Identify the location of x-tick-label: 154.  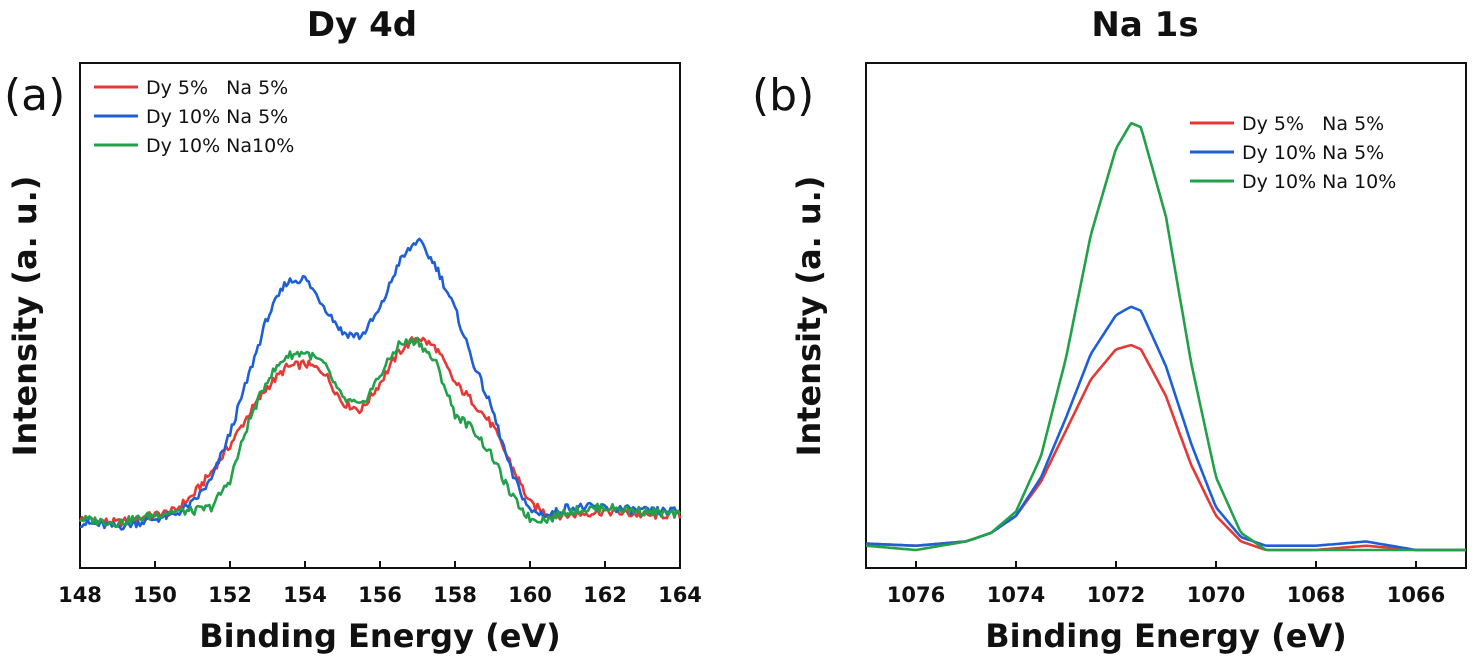
(305, 595).